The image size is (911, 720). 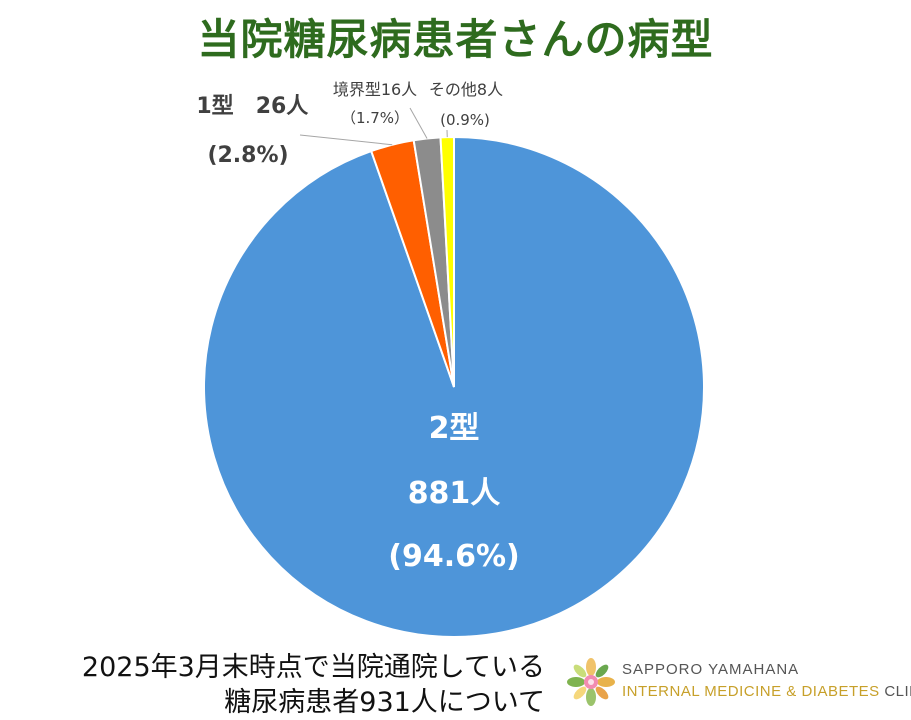 What do you see at coordinates (466, 89) in the screenshot?
I see `slice-label-other-name: その他8人` at bounding box center [466, 89].